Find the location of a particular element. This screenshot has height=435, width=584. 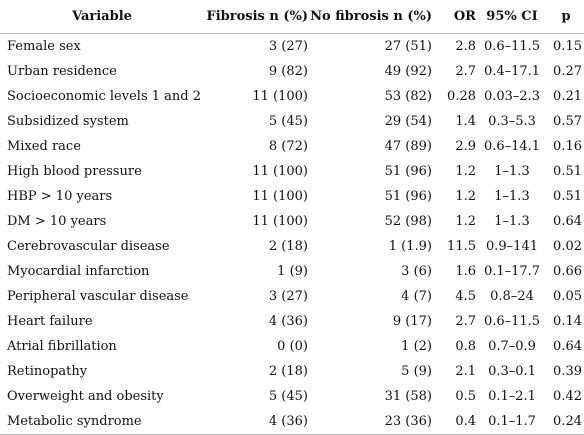

cell-ci: 0.3–5.3 is located at coordinates (512, 121).